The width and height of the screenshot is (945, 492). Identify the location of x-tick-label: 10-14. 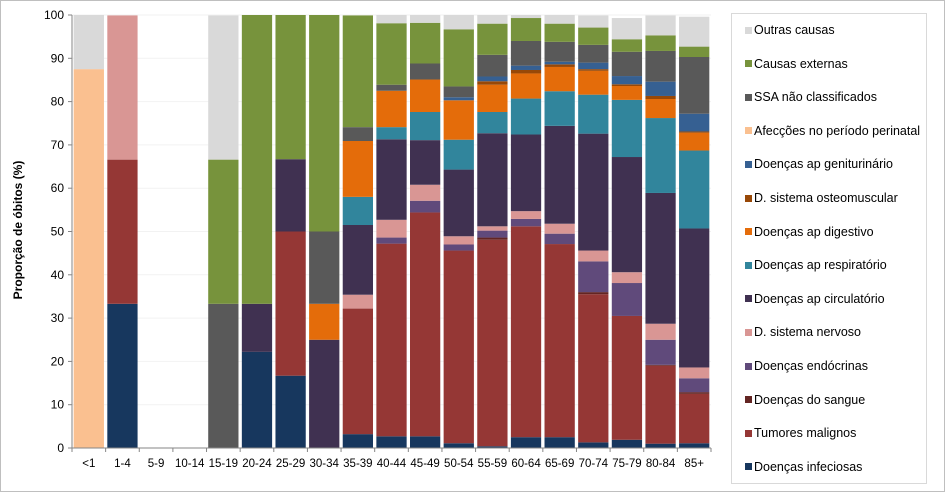
(190, 464).